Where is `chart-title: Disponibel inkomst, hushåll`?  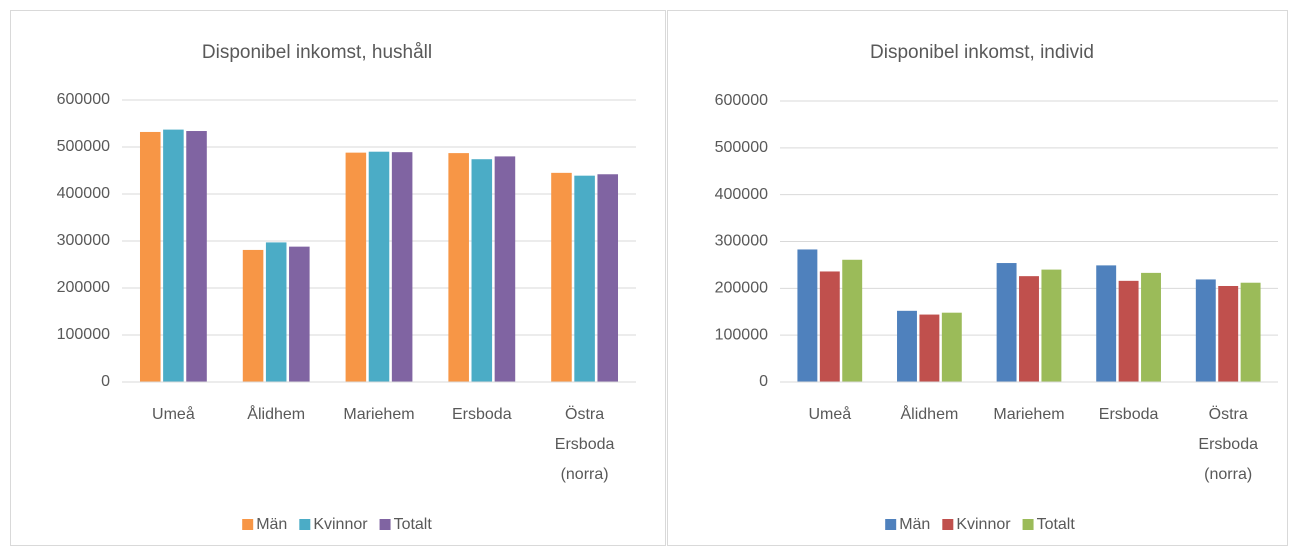
chart-title: Disponibel inkomst, hushåll is located at coordinates (317, 52).